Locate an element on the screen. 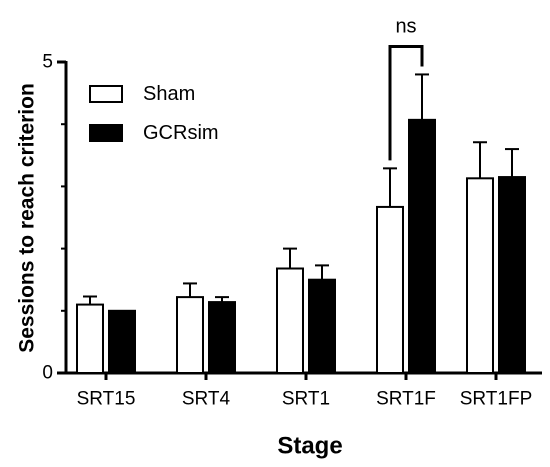  x-tick-label: SRT1F is located at coordinates (406, 399).